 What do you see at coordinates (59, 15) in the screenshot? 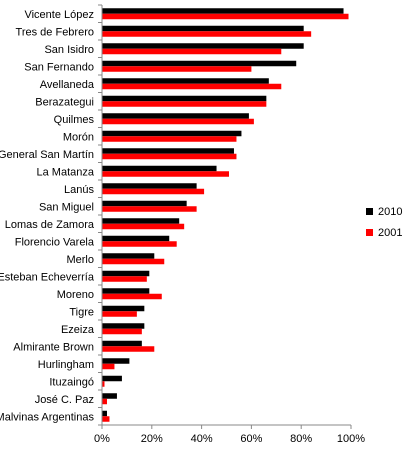
I see `category-label: Vicente López` at bounding box center [59, 15].